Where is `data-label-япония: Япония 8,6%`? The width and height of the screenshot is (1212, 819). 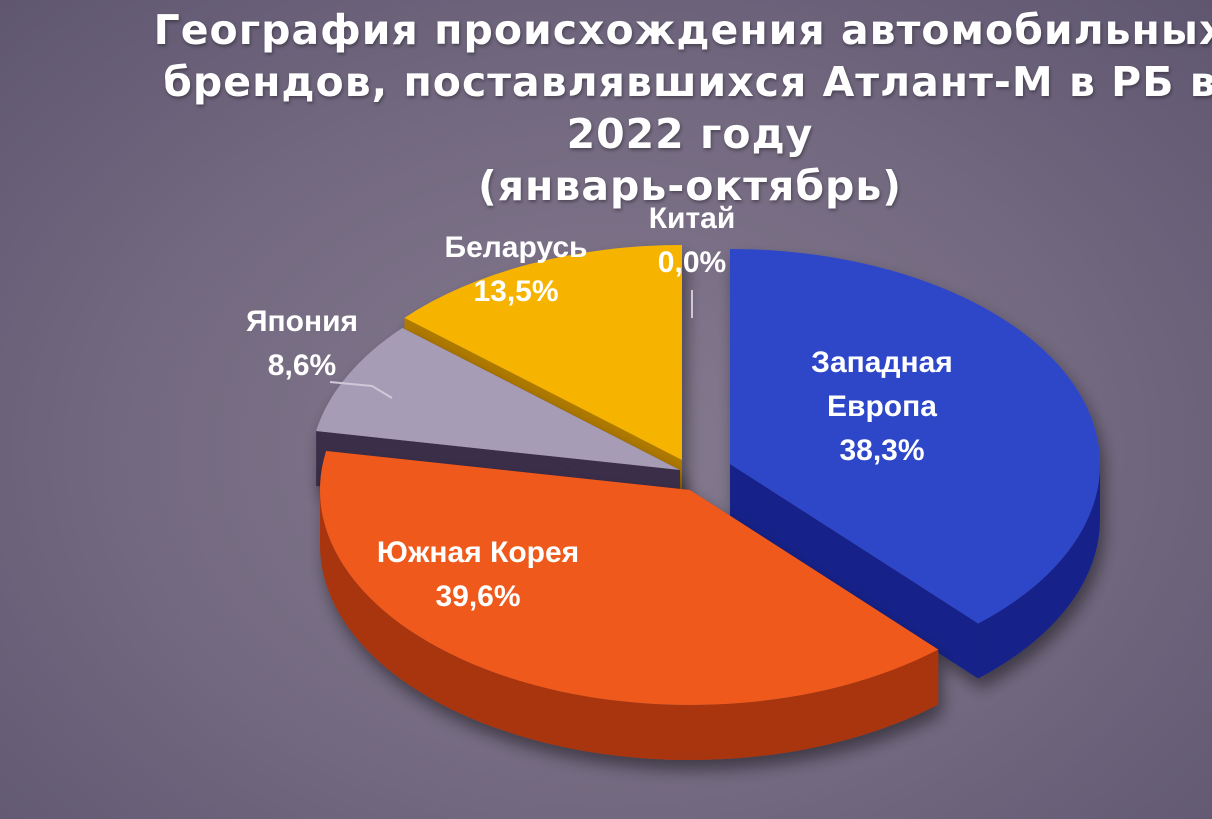 data-label-япония: Япония 8,6% is located at coordinates (302, 343).